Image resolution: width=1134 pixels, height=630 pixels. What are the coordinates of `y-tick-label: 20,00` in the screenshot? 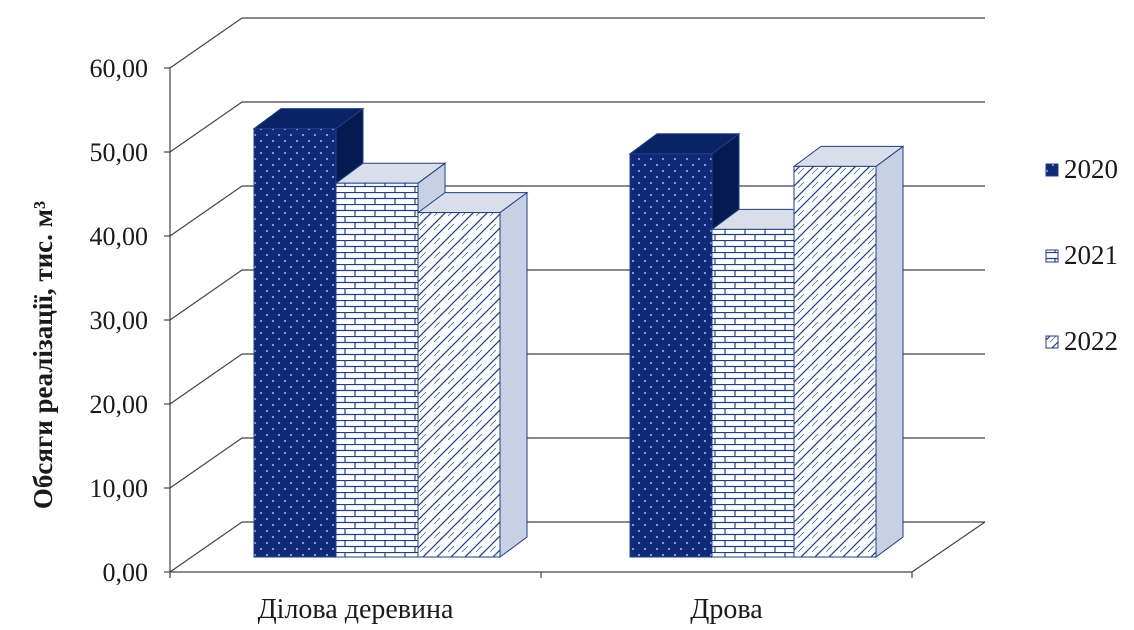 It's located at (119, 404).